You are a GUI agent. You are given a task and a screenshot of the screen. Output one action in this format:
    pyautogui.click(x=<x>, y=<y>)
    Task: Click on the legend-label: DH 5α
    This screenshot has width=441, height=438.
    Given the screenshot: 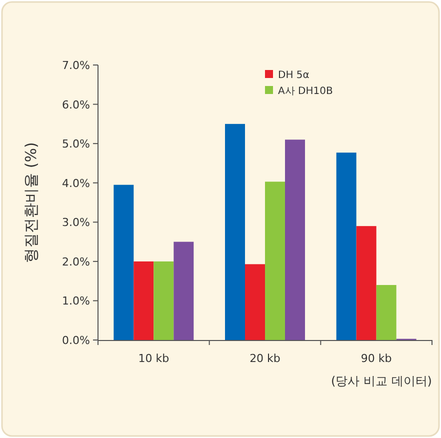 What is the action you would take?
    pyautogui.click(x=294, y=75)
    